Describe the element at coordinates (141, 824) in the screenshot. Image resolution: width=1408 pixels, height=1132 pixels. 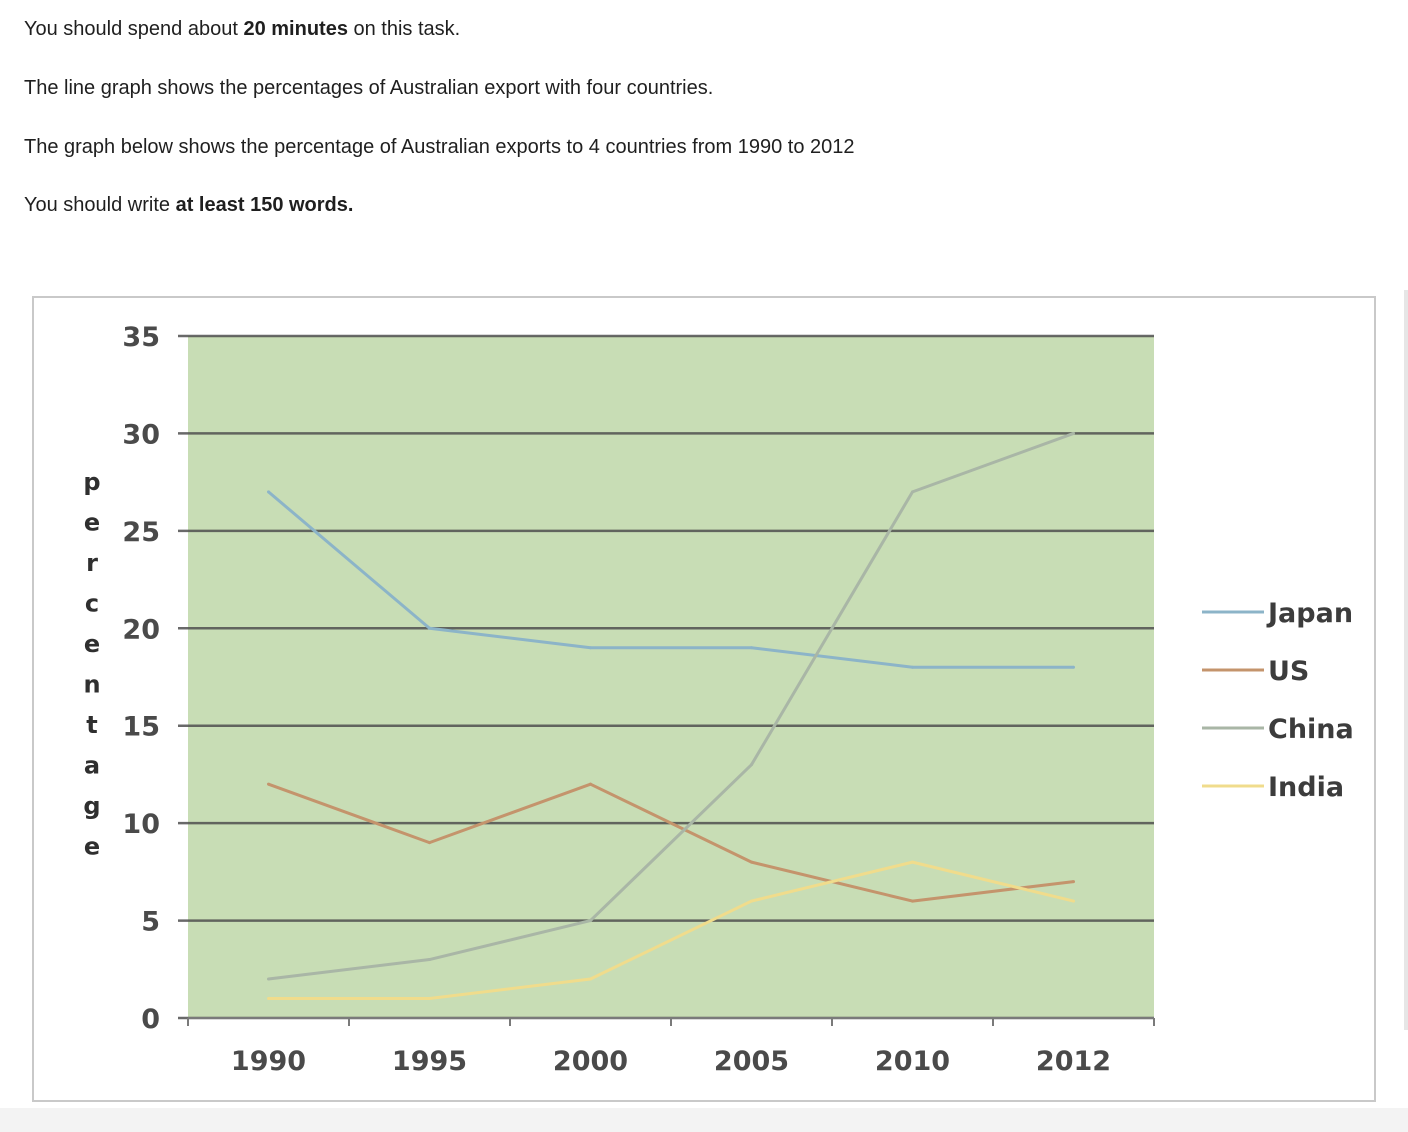
I see `y-tick-label: 10` at that location.